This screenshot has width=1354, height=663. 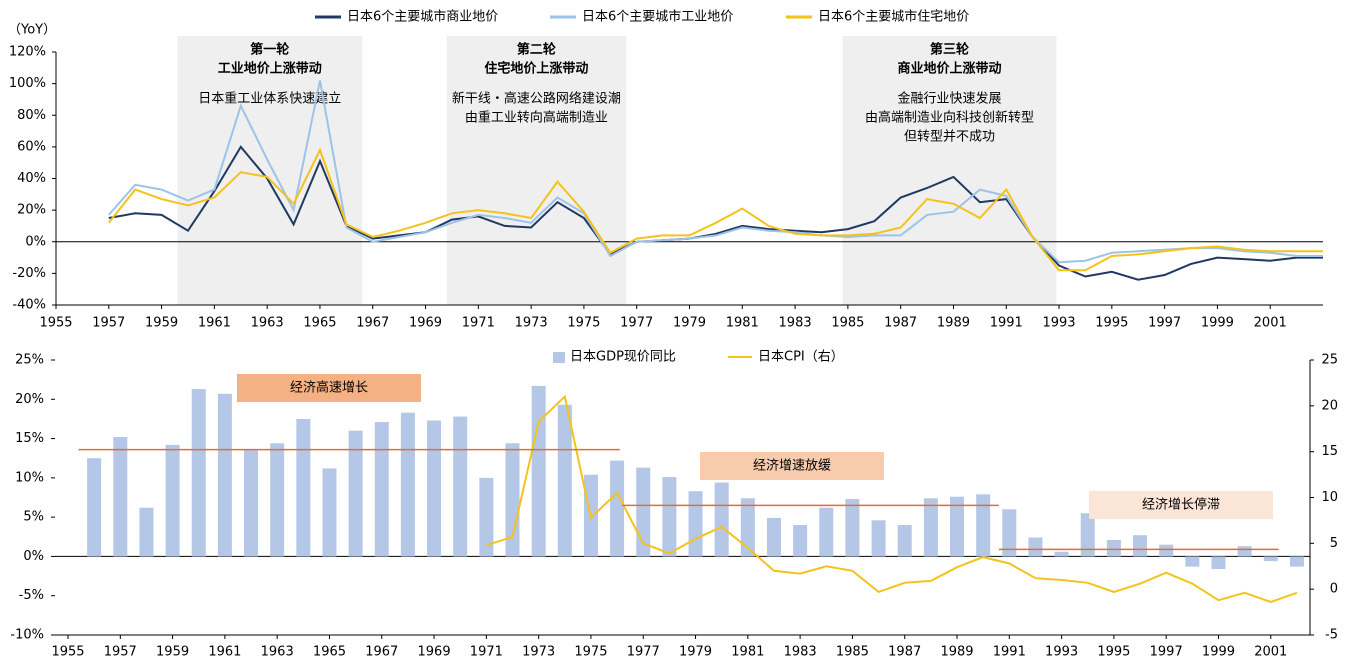 What do you see at coordinates (29, 360) in the screenshot?
I see `y-tick-label: 25%` at bounding box center [29, 360].